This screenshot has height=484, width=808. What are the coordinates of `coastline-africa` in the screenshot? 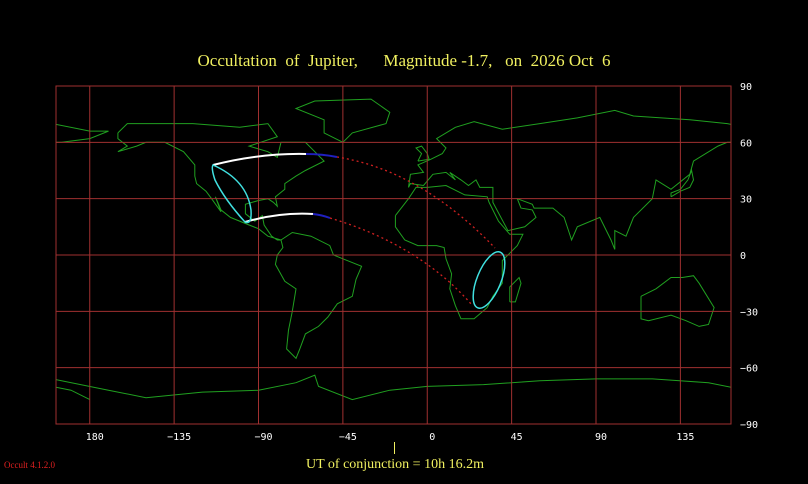 It's located at (459, 252).